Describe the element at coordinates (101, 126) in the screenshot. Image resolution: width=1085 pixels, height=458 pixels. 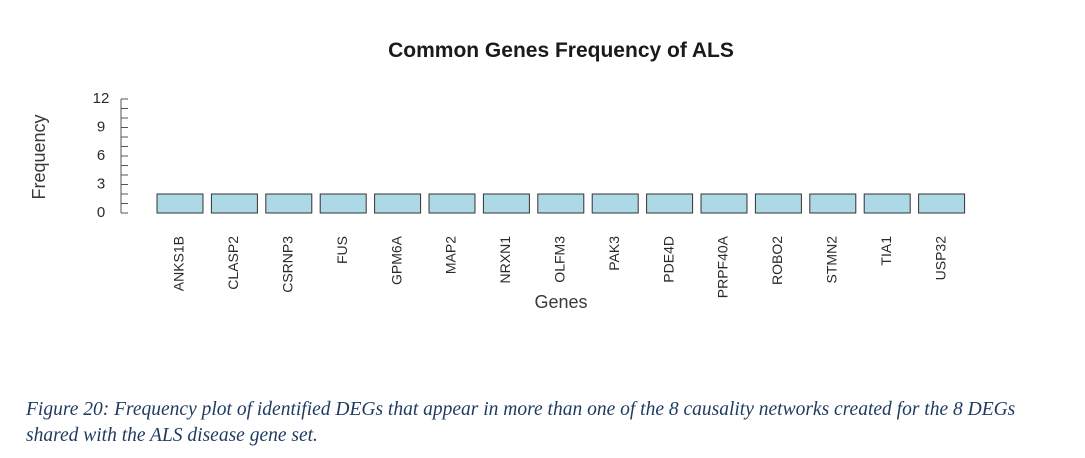
I see `y-tick-label: 9` at that location.